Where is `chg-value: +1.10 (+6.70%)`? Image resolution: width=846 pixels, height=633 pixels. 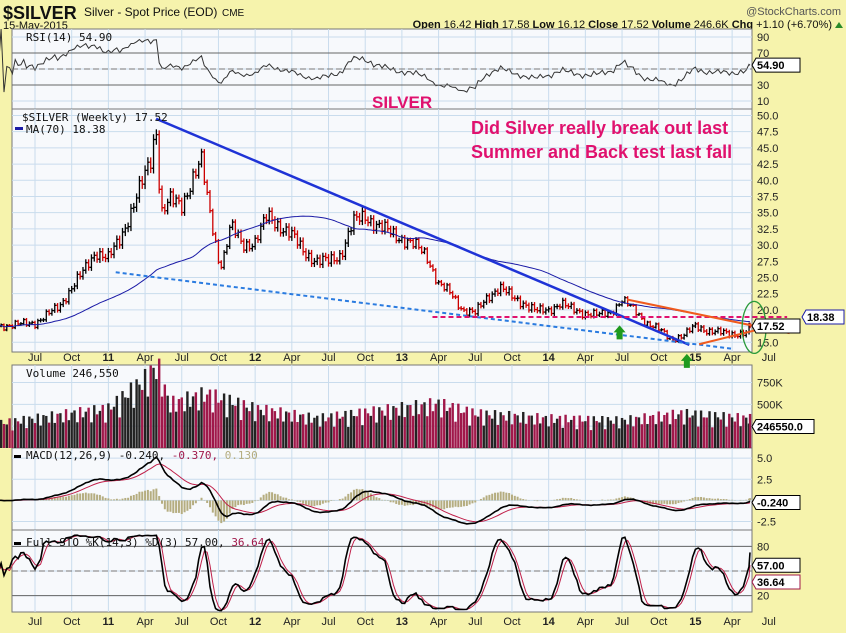
chg-value: +1.10 (+6.70%) is located at coordinates (794, 25).